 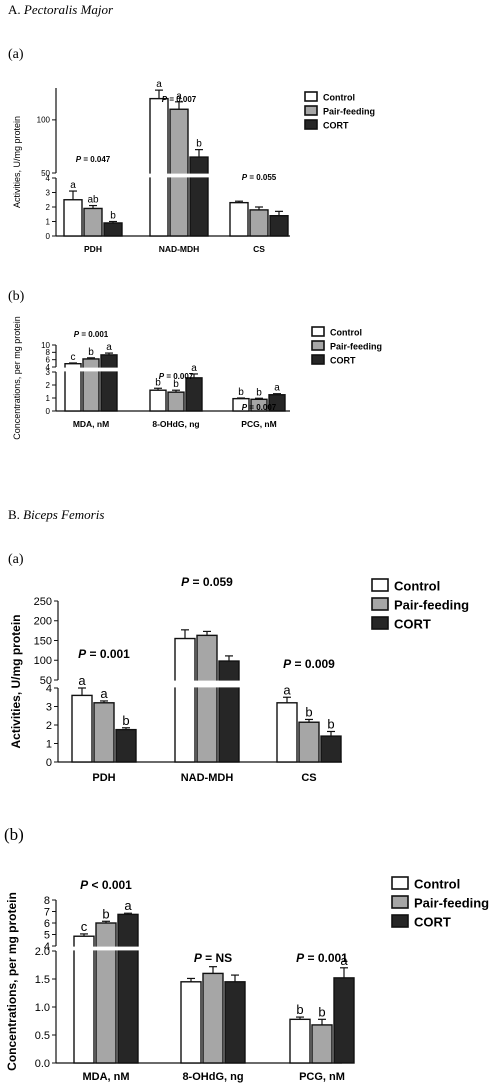 I want to click on p-value: P = 0.059, so click(x=207, y=582).